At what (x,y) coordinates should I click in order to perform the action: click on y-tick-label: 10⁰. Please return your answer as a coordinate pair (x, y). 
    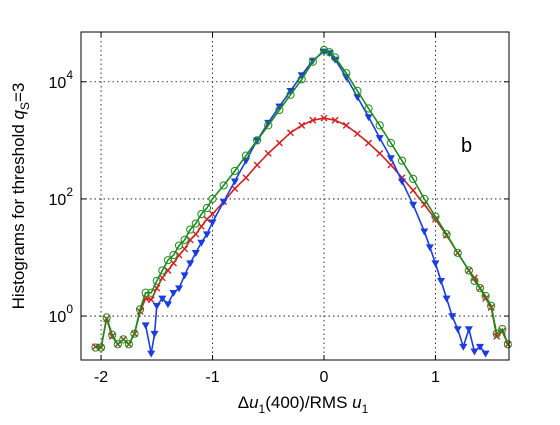
    Looking at the image, I should click on (61, 314).